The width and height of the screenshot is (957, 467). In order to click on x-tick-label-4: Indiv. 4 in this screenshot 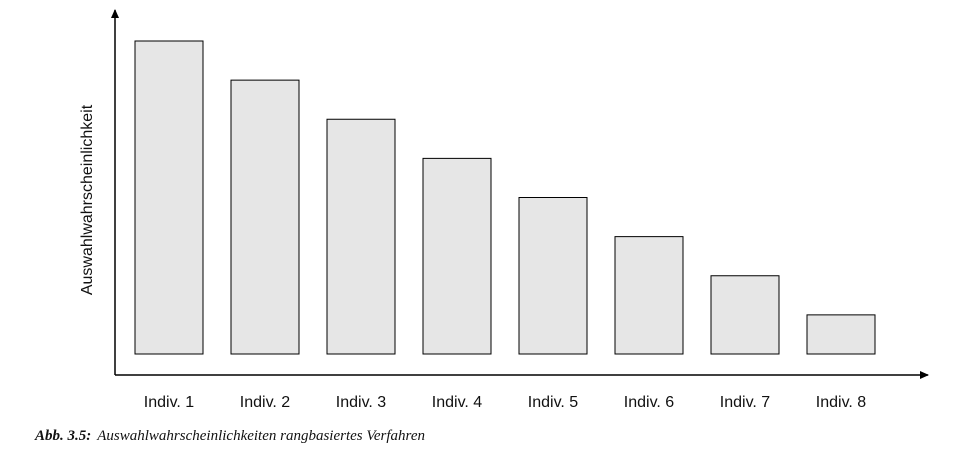, I will do `click(457, 402)`.